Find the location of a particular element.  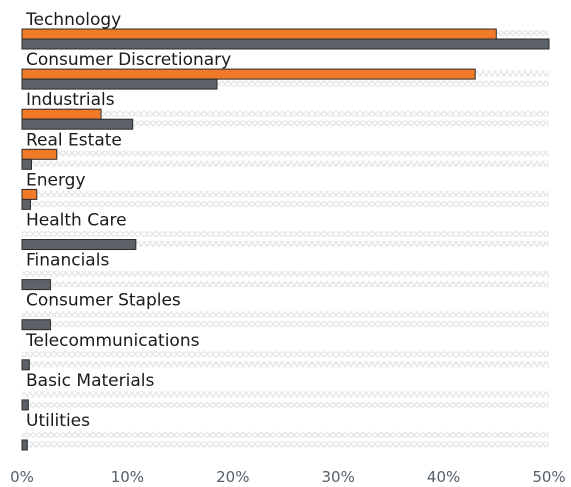

bar-series2-technology is located at coordinates (285, 44).